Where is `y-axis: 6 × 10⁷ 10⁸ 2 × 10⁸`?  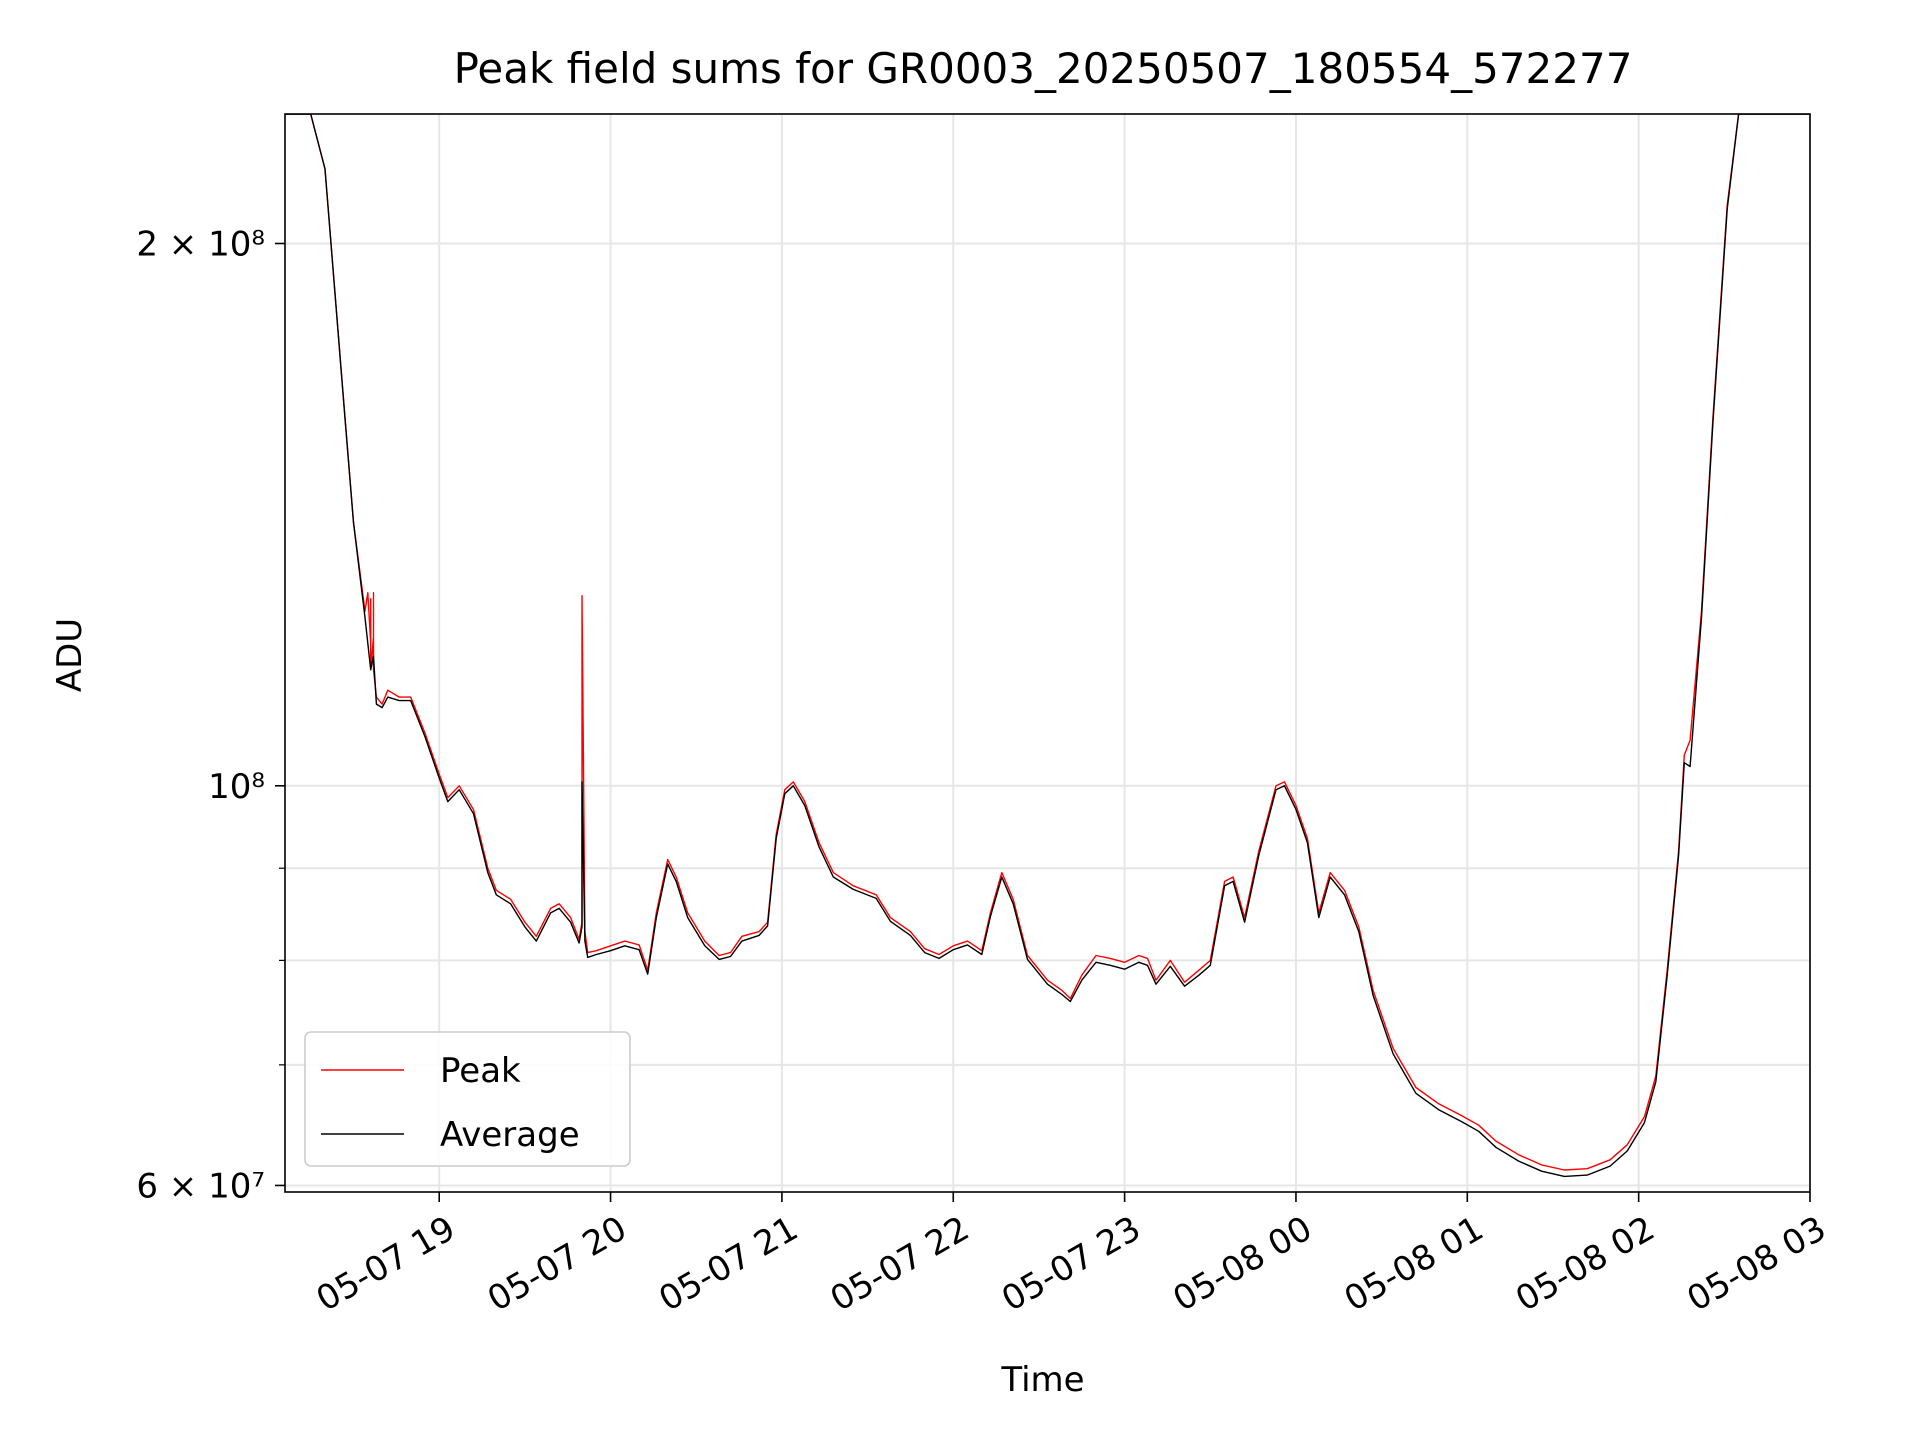
y-axis: 6 × 10⁷ 10⁸ 2 × 10⁸ is located at coordinates (210, 715).